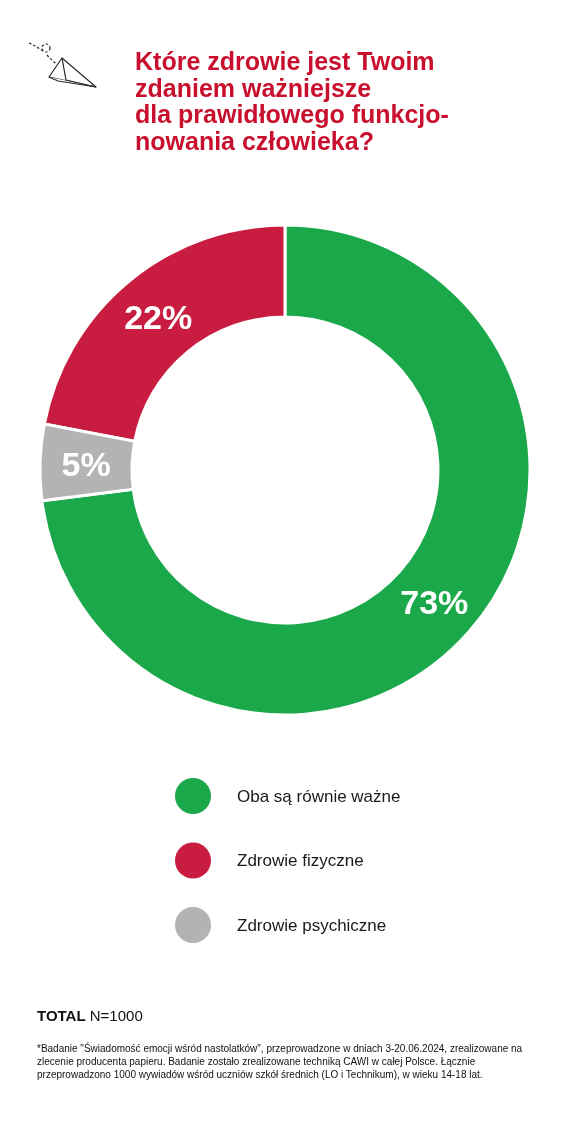 This screenshot has height=1129, width=570. What do you see at coordinates (158, 316) in the screenshot?
I see `data-label: 22%` at bounding box center [158, 316].